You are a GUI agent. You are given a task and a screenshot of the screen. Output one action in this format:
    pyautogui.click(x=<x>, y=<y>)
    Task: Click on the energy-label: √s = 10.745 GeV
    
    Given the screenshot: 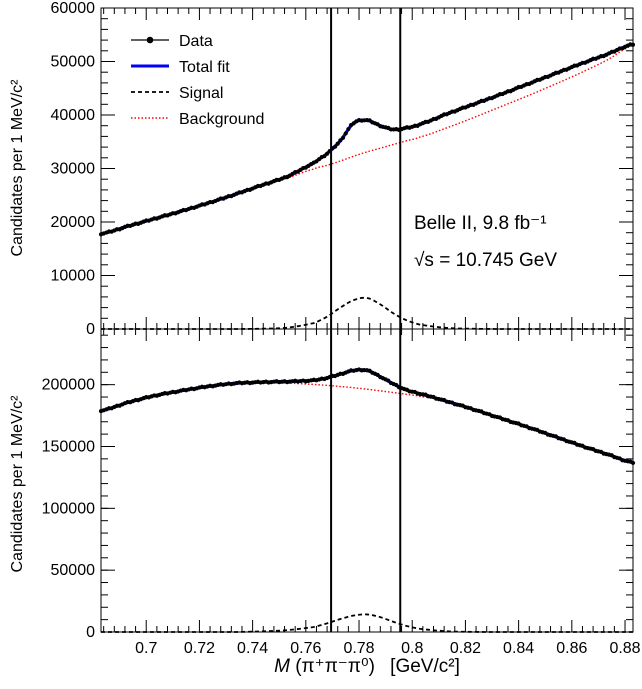 What is the action you would take?
    pyautogui.click(x=485, y=260)
    